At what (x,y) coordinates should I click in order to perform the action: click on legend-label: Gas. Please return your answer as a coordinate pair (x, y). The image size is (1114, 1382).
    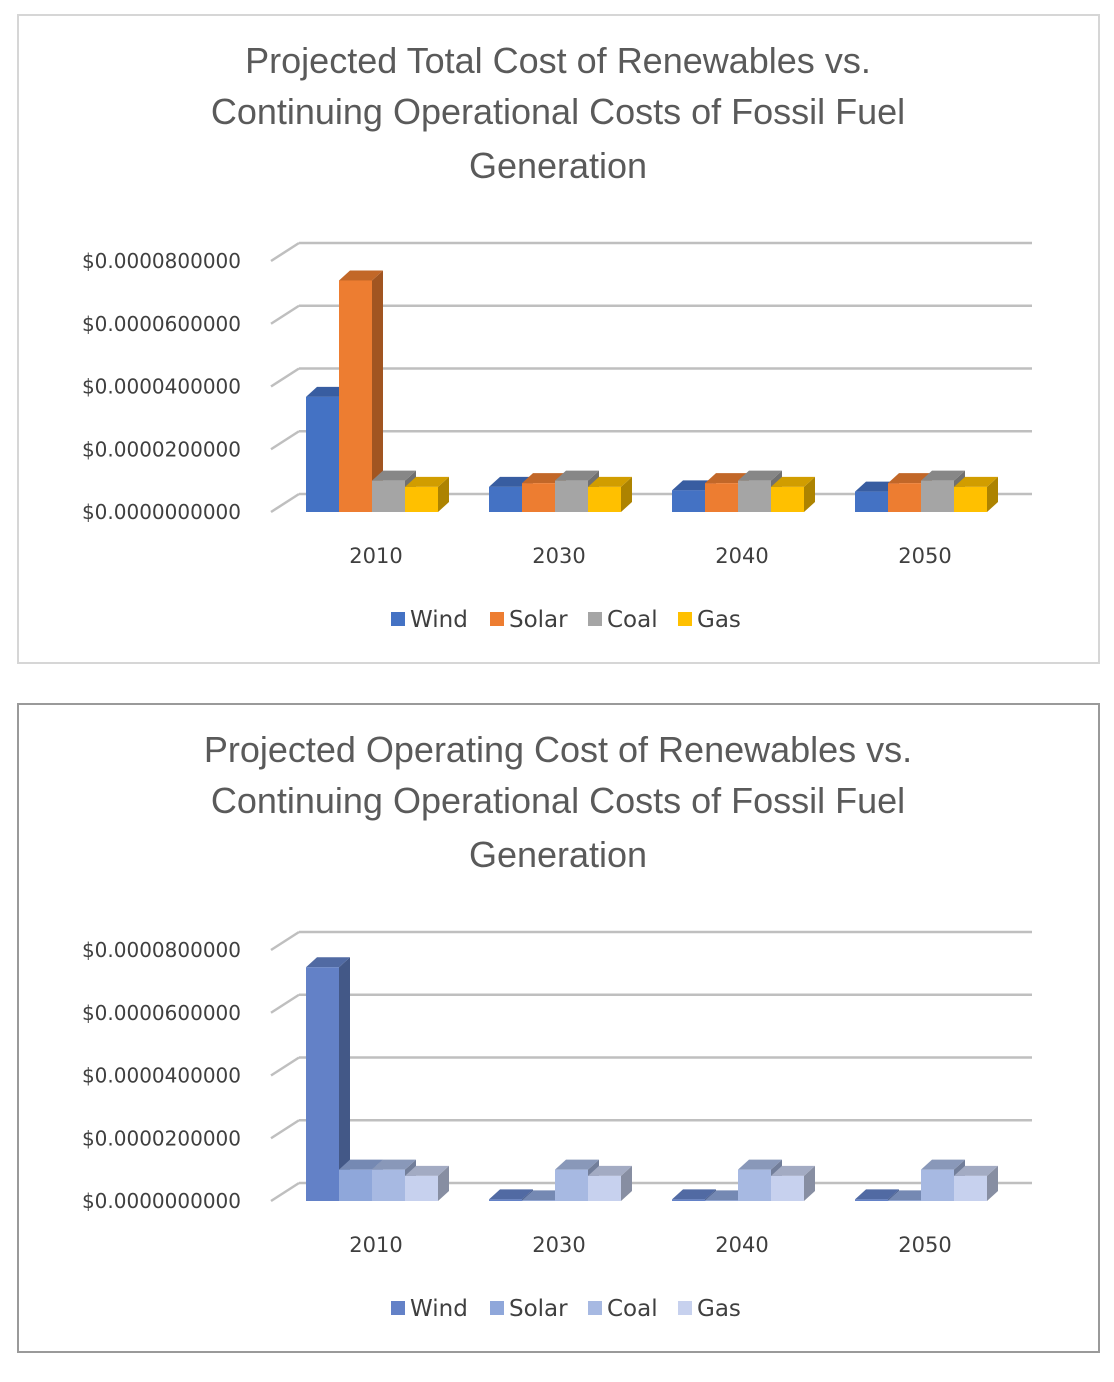
    Looking at the image, I should click on (719, 1309).